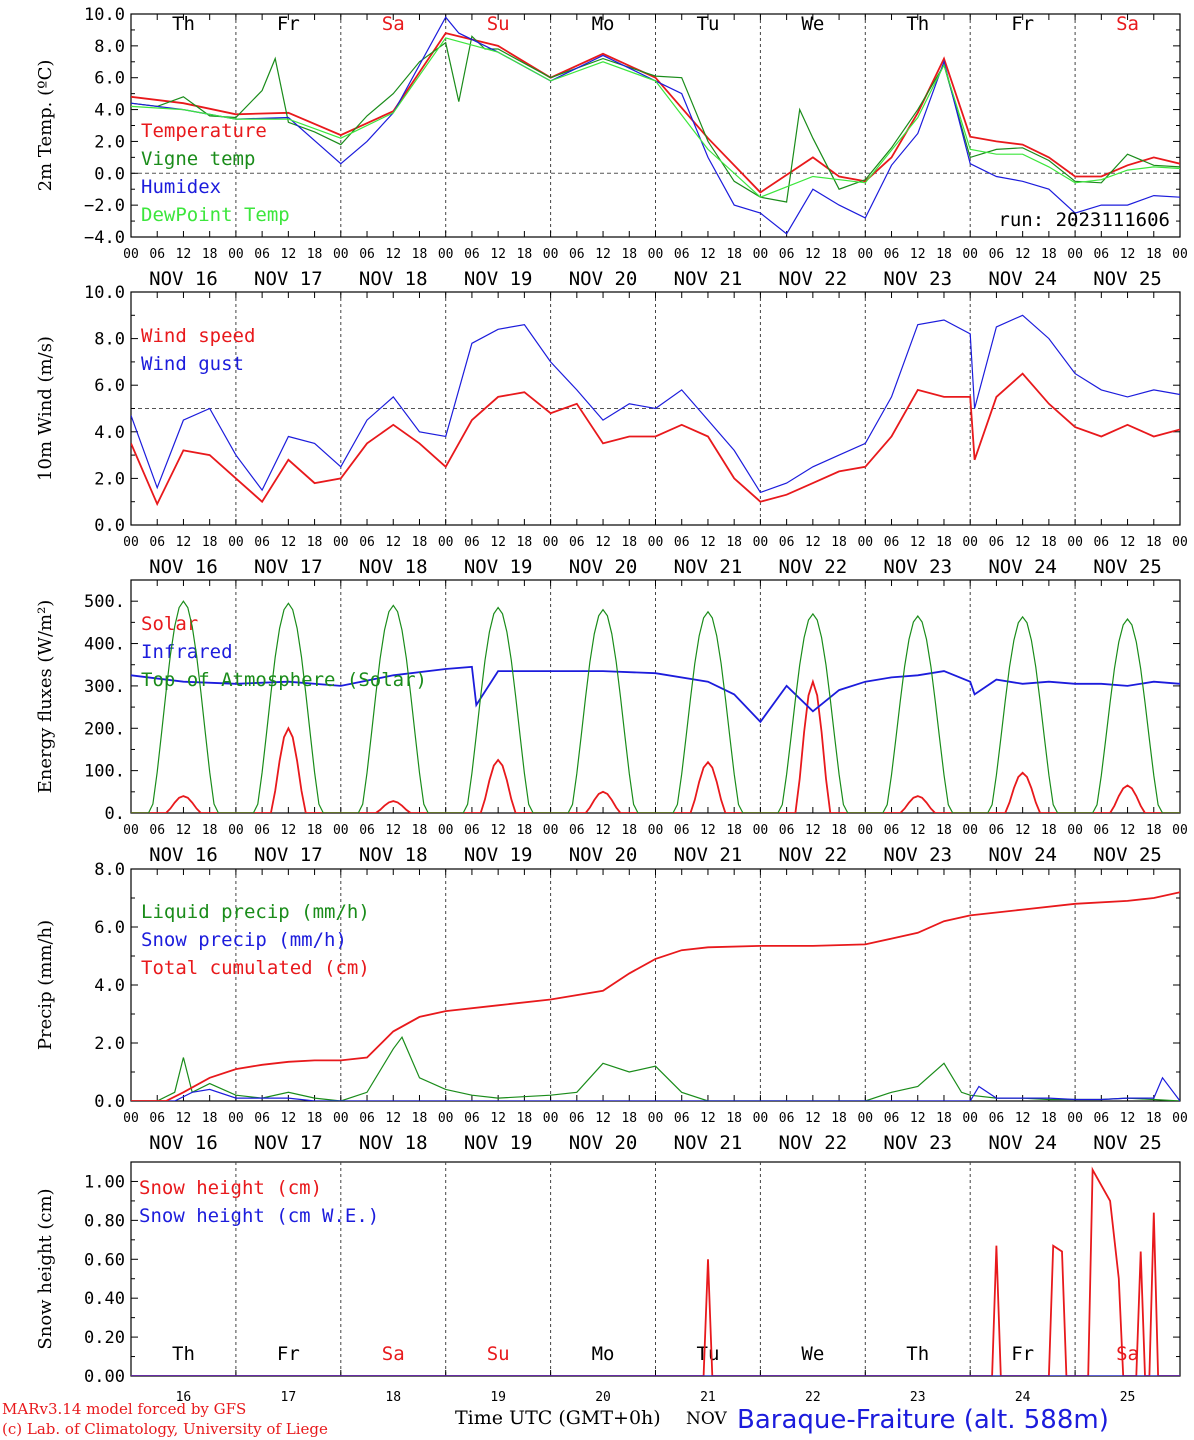 The height and width of the screenshot is (1440, 1194). I want to click on y-tick-label: 8.0, so click(109, 870).